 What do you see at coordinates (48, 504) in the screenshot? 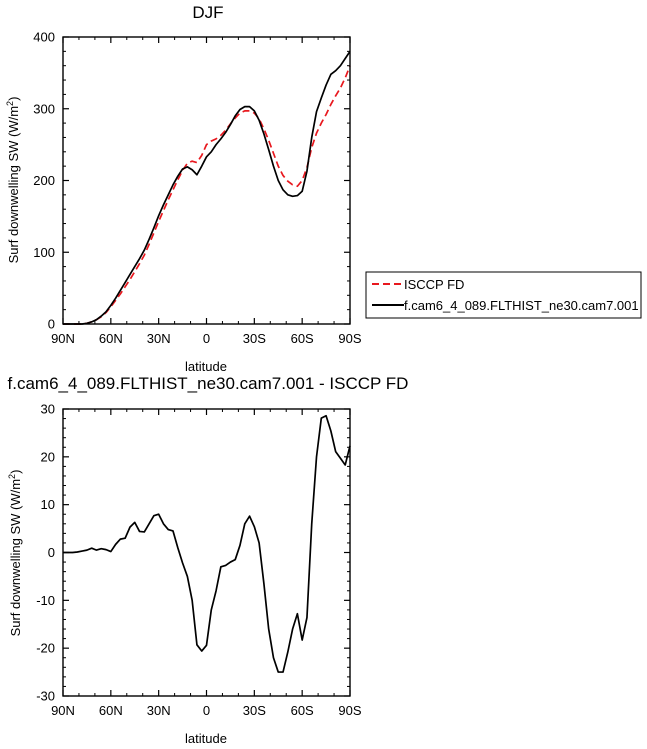
I see `bottom-y-tick-label: 10` at bounding box center [48, 504].